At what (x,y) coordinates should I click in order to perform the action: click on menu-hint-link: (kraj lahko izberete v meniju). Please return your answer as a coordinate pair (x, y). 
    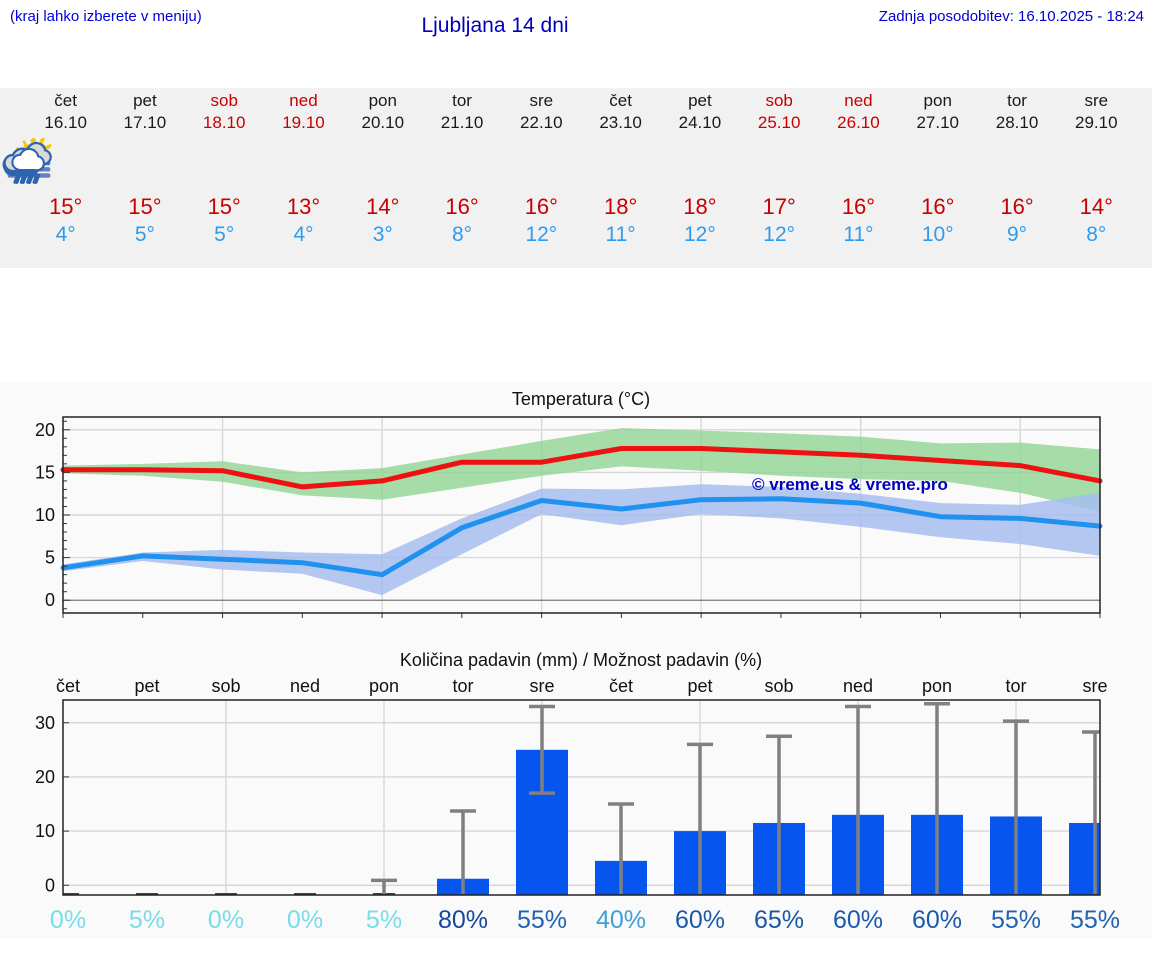
    Looking at the image, I should click on (106, 16).